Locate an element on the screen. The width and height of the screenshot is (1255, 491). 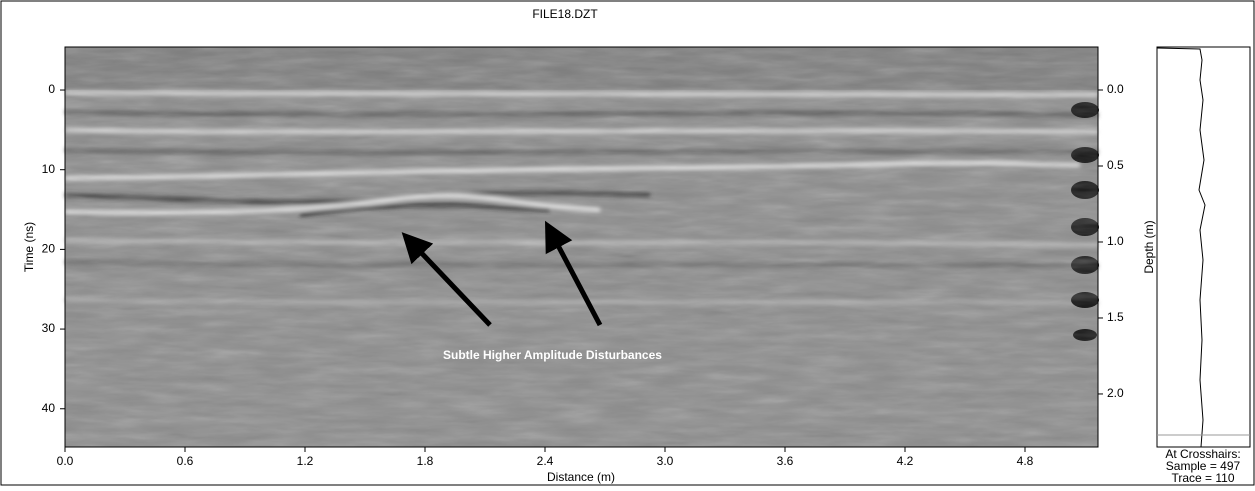
y-tick-label: 20 is located at coordinates (49, 249).